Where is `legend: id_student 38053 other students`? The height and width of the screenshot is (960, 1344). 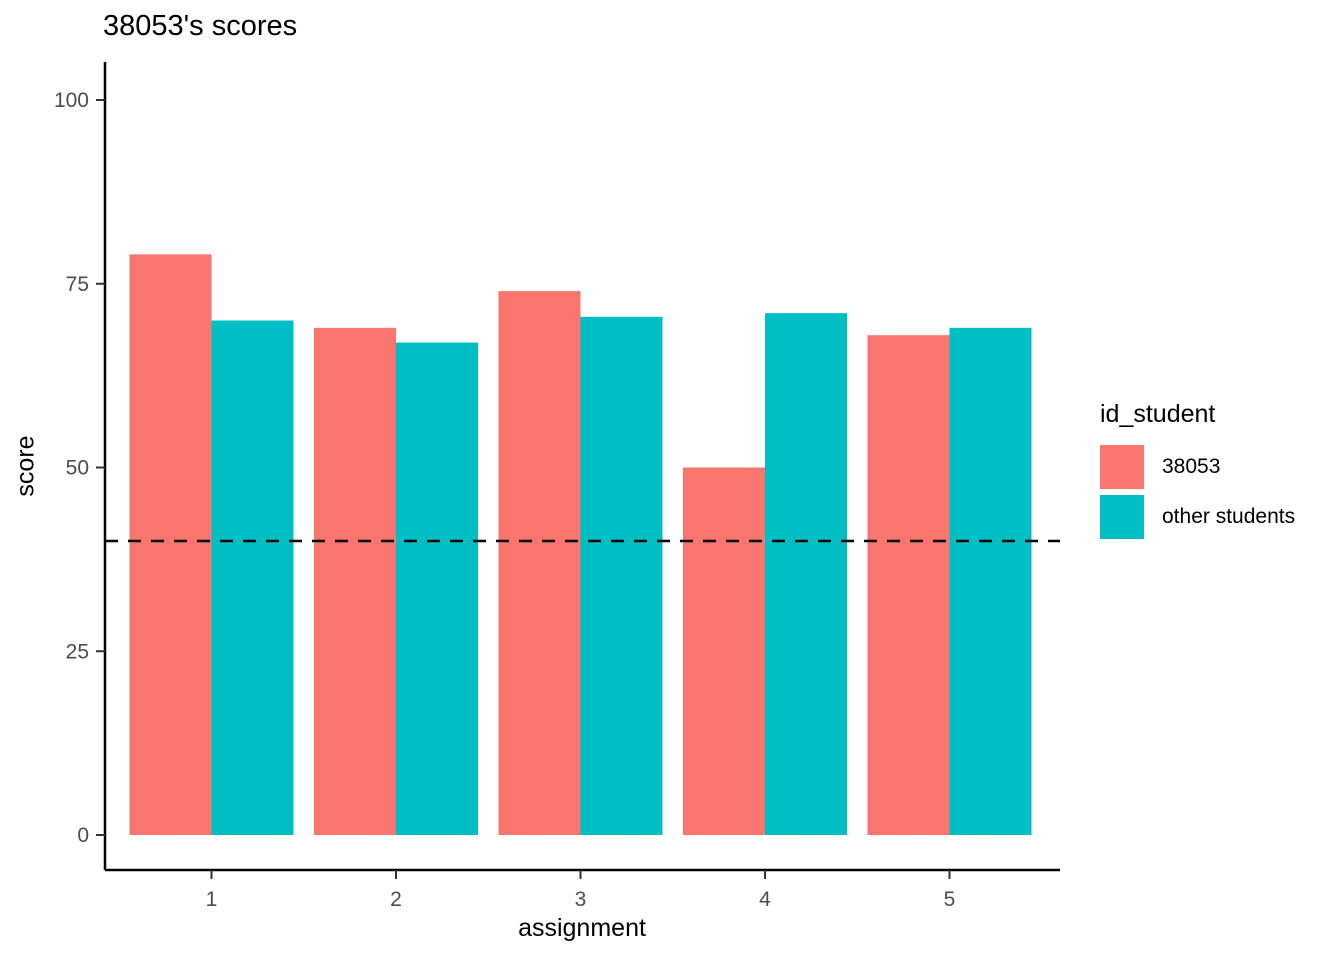
legend: id_student 38053 other students is located at coordinates (1197, 472).